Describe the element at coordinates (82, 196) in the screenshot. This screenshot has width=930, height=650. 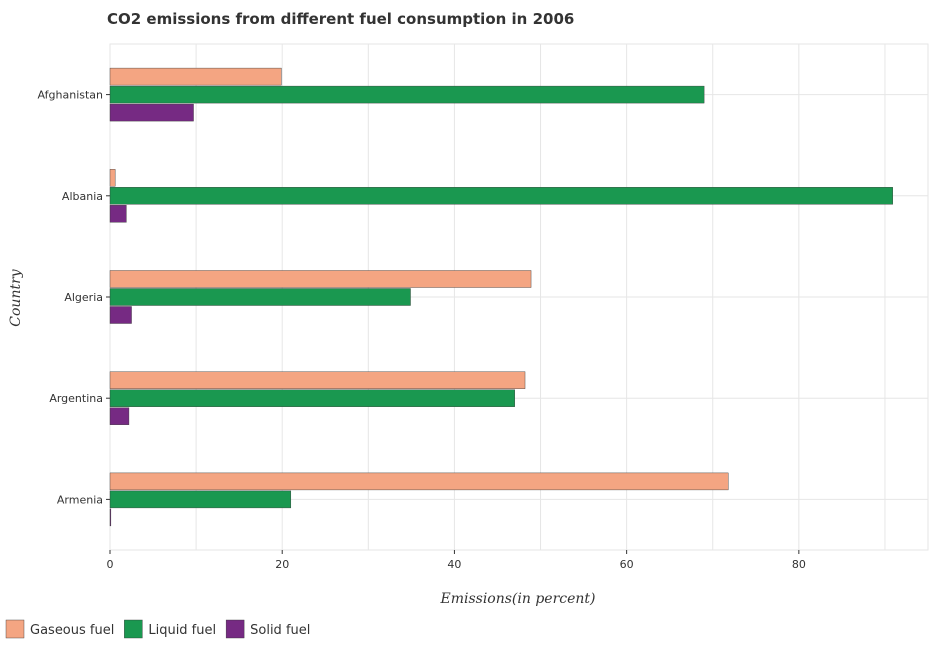
I see `y-tick-label: Albania` at that location.